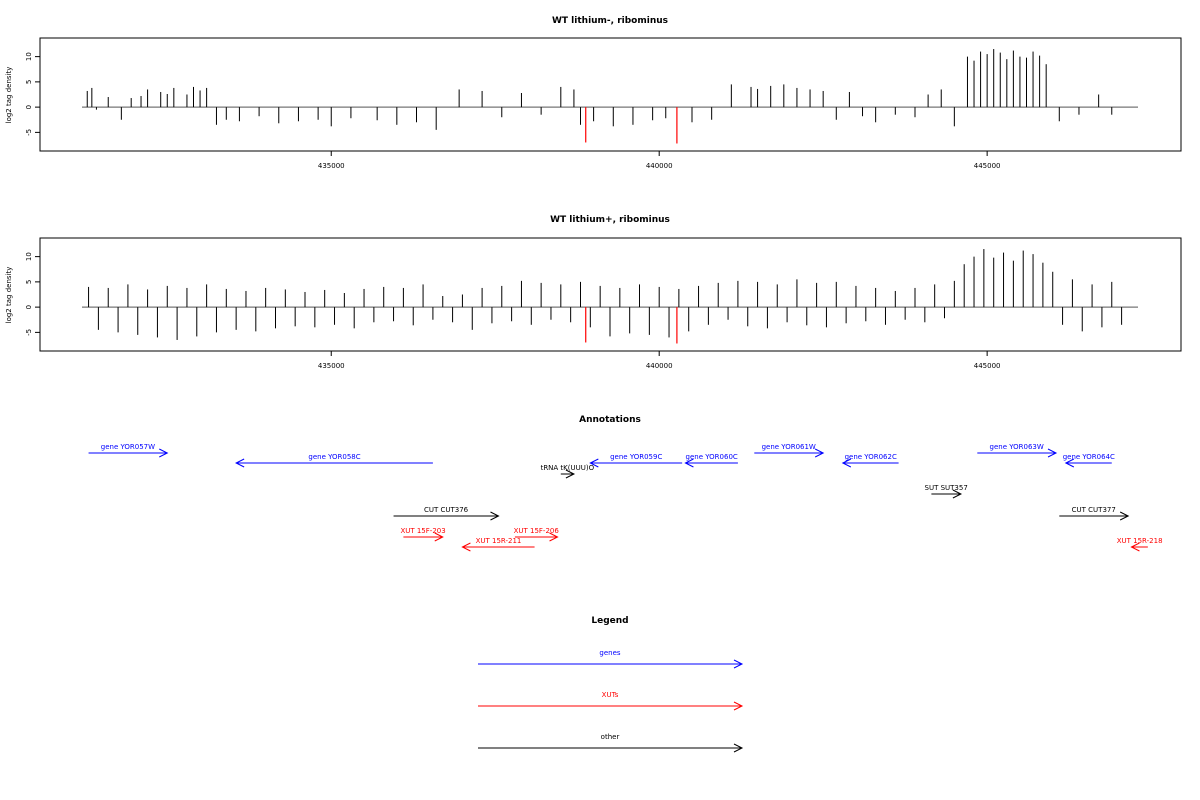 The height and width of the screenshot is (800, 1200). Describe the element at coordinates (537, 531) in the screenshot. I see `annotation-label: XUT 15F-206` at that location.